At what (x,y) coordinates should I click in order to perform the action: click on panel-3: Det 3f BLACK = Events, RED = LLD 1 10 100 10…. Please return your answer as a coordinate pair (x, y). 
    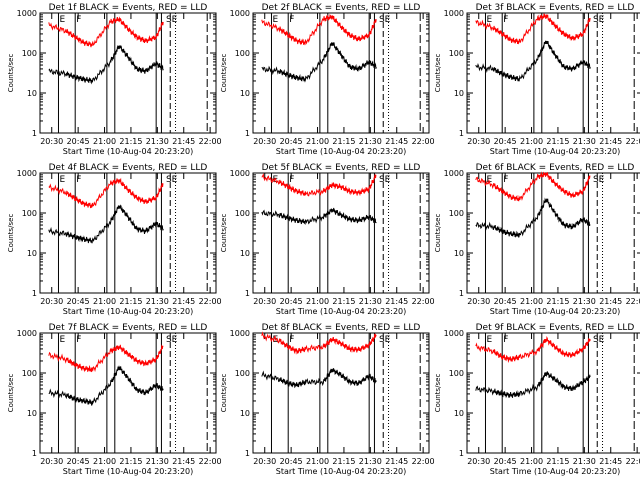
    Looking at the image, I should click on (537, 79).